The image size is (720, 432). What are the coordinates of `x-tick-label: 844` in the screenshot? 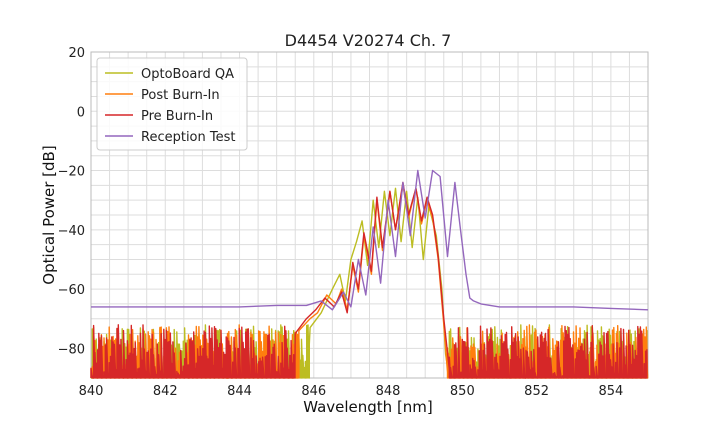 It's located at (239, 391).